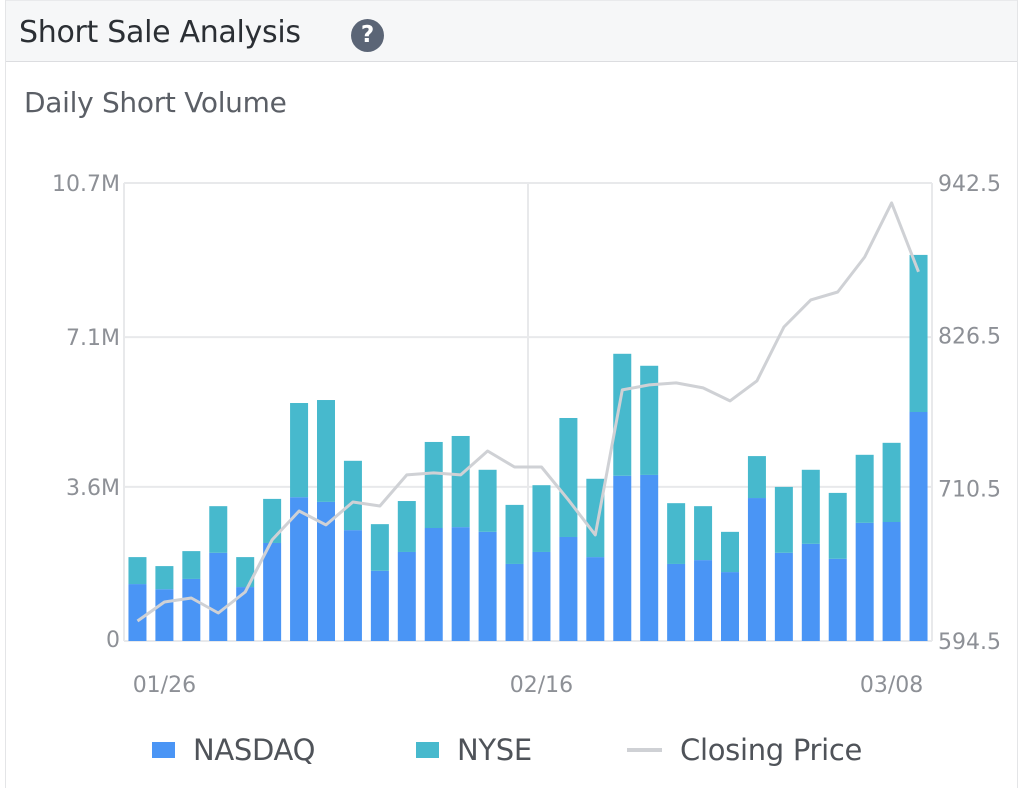  What do you see at coordinates (969, 642) in the screenshot?
I see `y-right-tick-label: 594.5` at bounding box center [969, 642].